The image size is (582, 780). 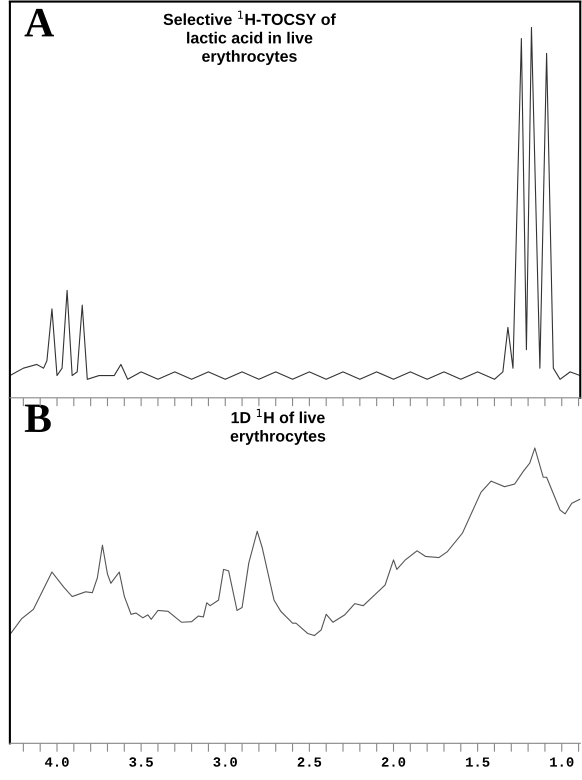 What do you see at coordinates (39, 22) in the screenshot?
I see `annotation: A` at bounding box center [39, 22].